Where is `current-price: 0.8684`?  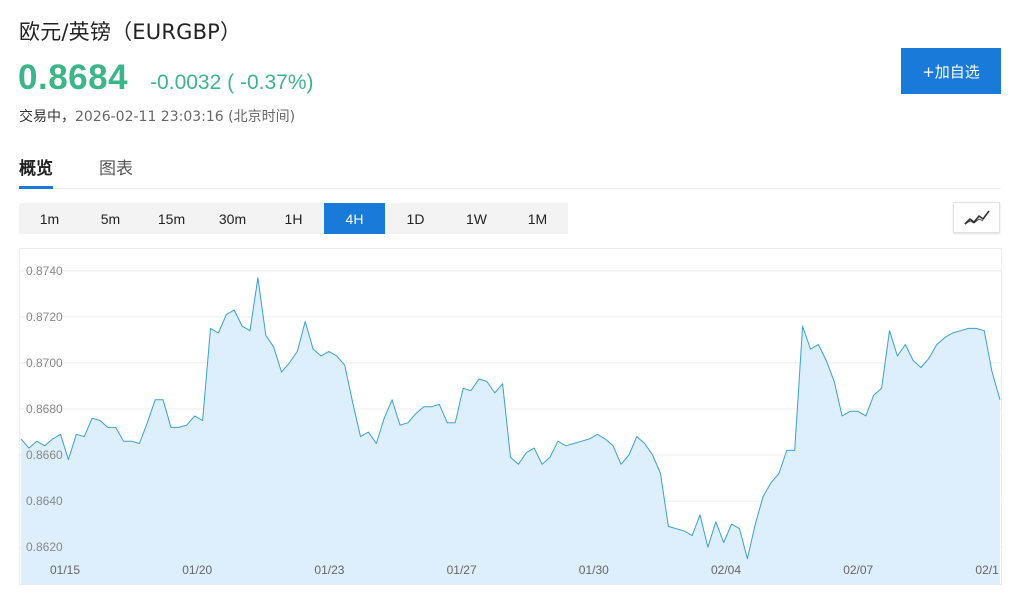 current-price: 0.8684 is located at coordinates (73, 77).